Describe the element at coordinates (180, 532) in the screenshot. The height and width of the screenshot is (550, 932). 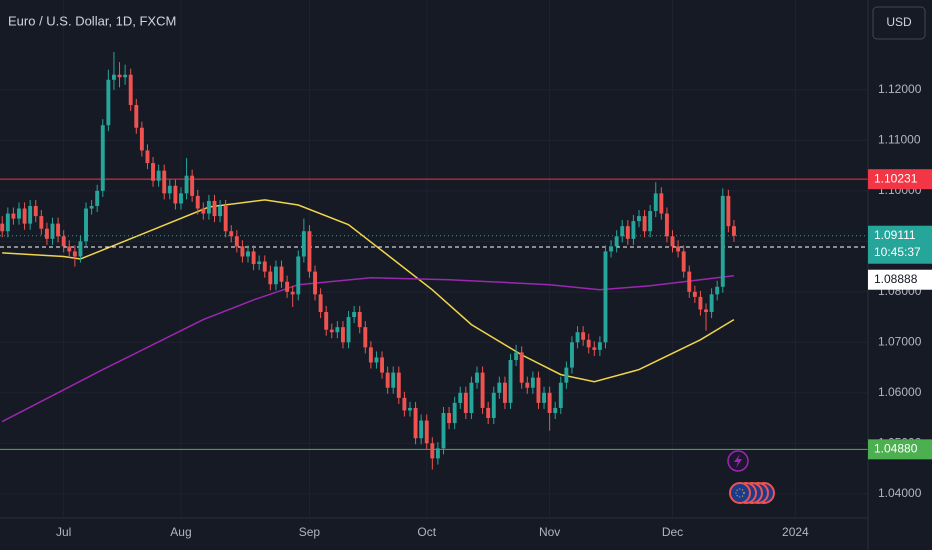
I see `x-tick-label: Aug` at that location.